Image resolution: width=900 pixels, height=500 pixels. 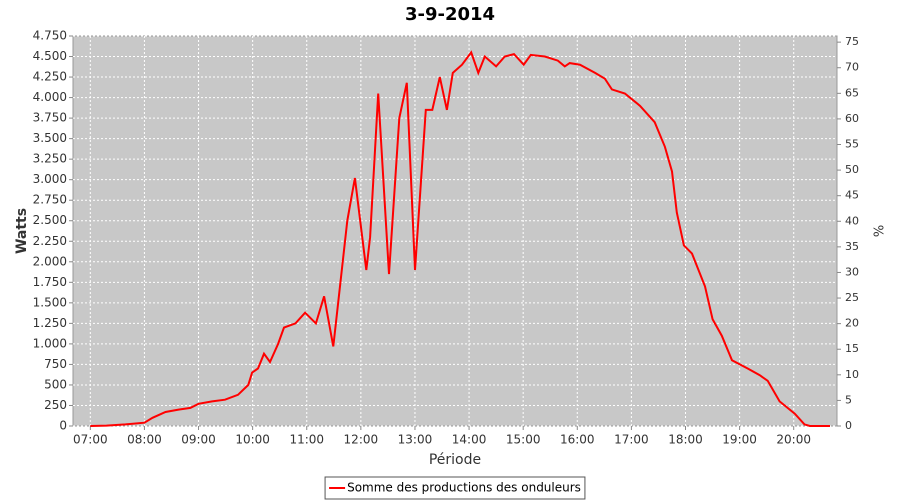 What do you see at coordinates (55, 364) in the screenshot?
I see `y-tick-label: 750` at bounding box center [55, 364].